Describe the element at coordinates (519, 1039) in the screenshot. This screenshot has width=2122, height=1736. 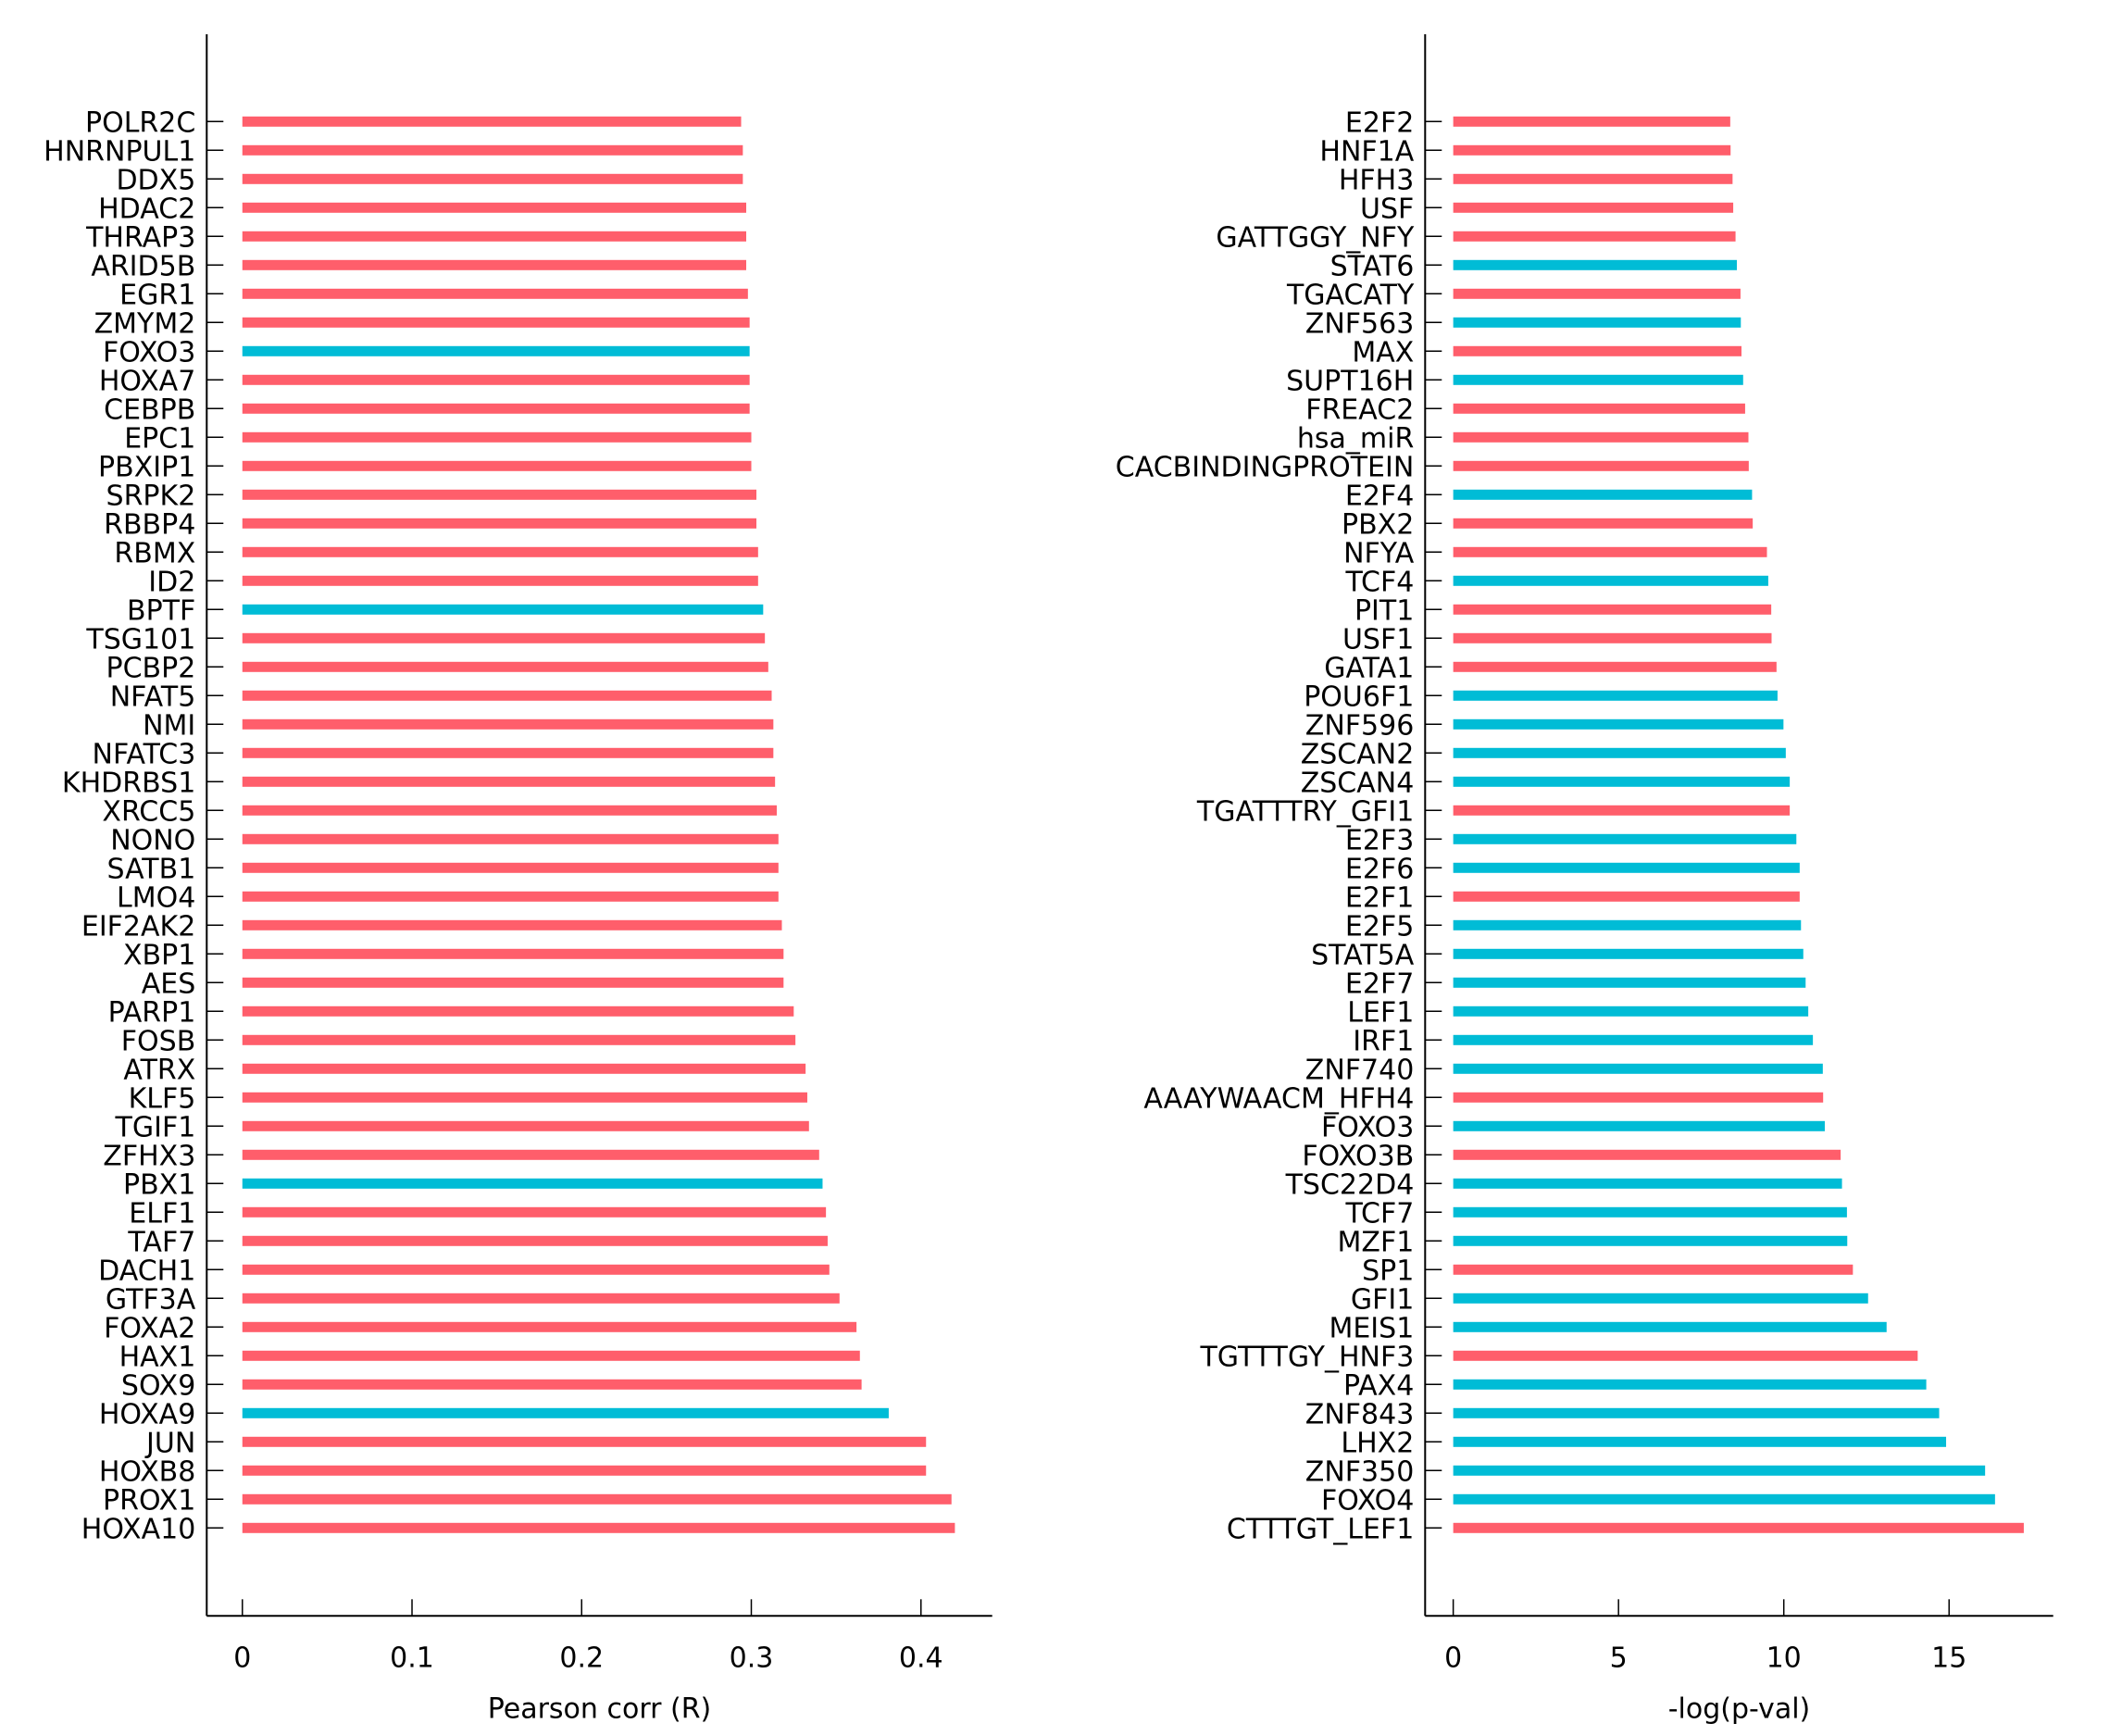
I see `bar-fosb` at that location.